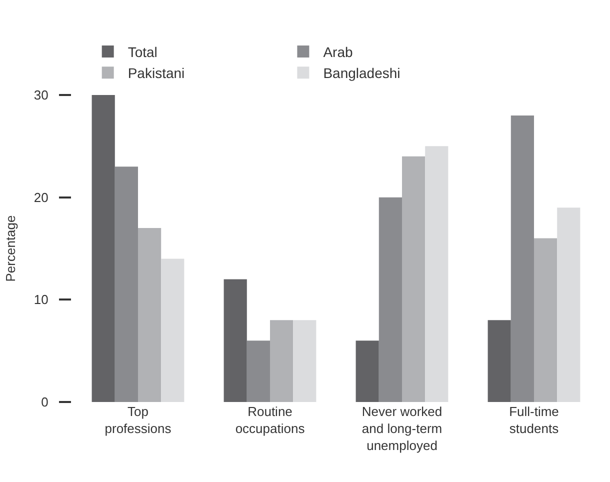 The height and width of the screenshot is (482, 610). Describe the element at coordinates (402, 428) in the screenshot. I see `x-tick-label: Never worked and long-term unemployed` at that location.